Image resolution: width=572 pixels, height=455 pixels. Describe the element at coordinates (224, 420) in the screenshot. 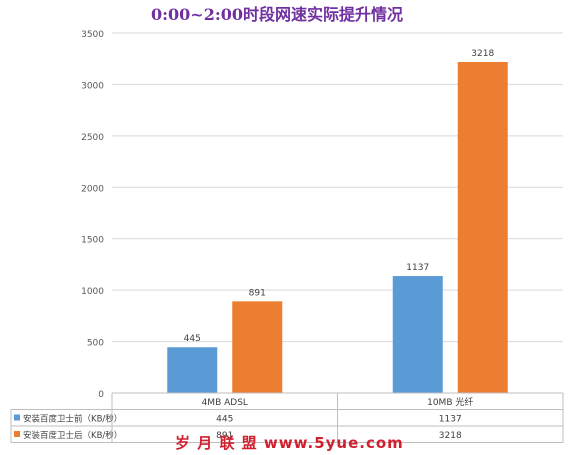

I see `table-cell: 445` at that location.